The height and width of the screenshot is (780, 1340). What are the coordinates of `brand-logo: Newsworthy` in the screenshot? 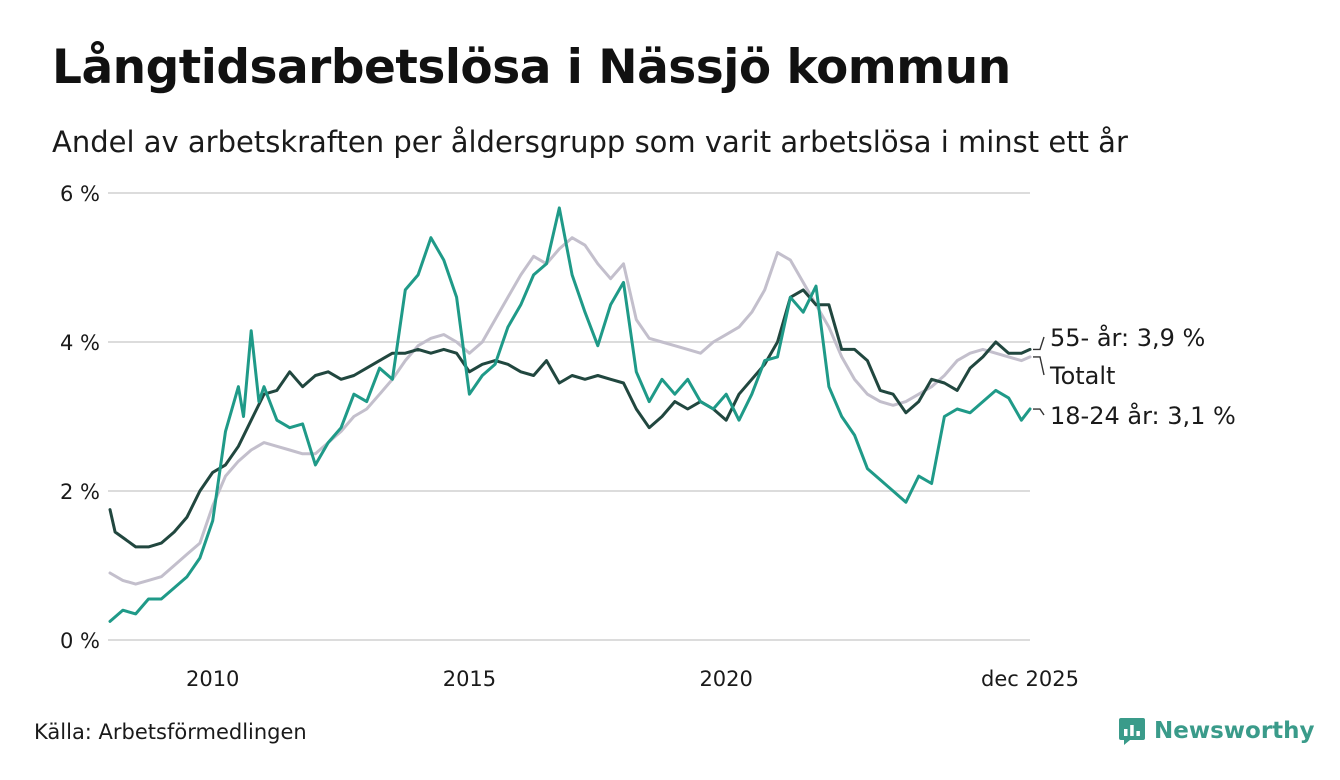 It's located at (1216, 731).